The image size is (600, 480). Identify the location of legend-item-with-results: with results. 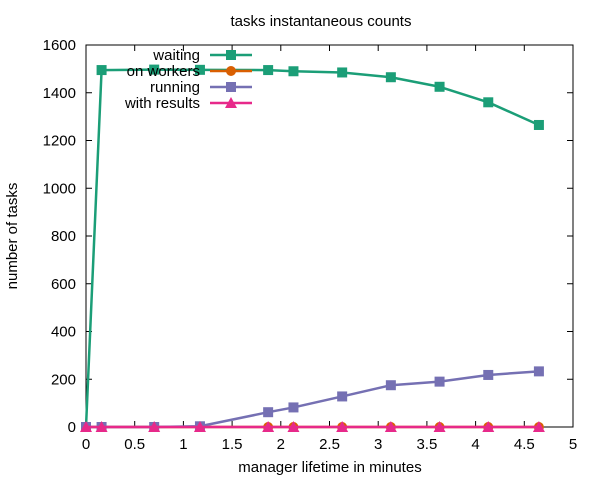
(188, 103).